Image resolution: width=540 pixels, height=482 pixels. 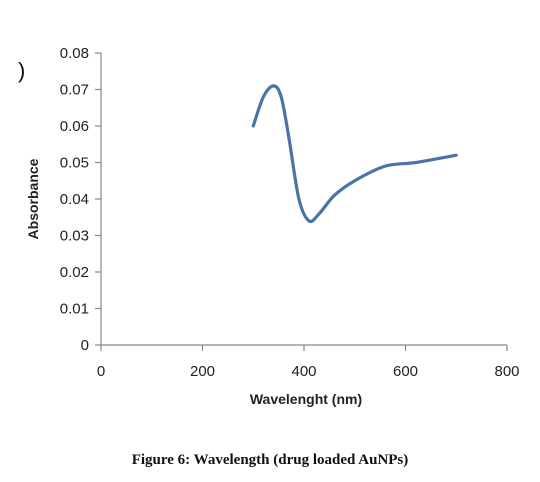 What do you see at coordinates (85, 345) in the screenshot?
I see `y-tick-label: 0` at bounding box center [85, 345].